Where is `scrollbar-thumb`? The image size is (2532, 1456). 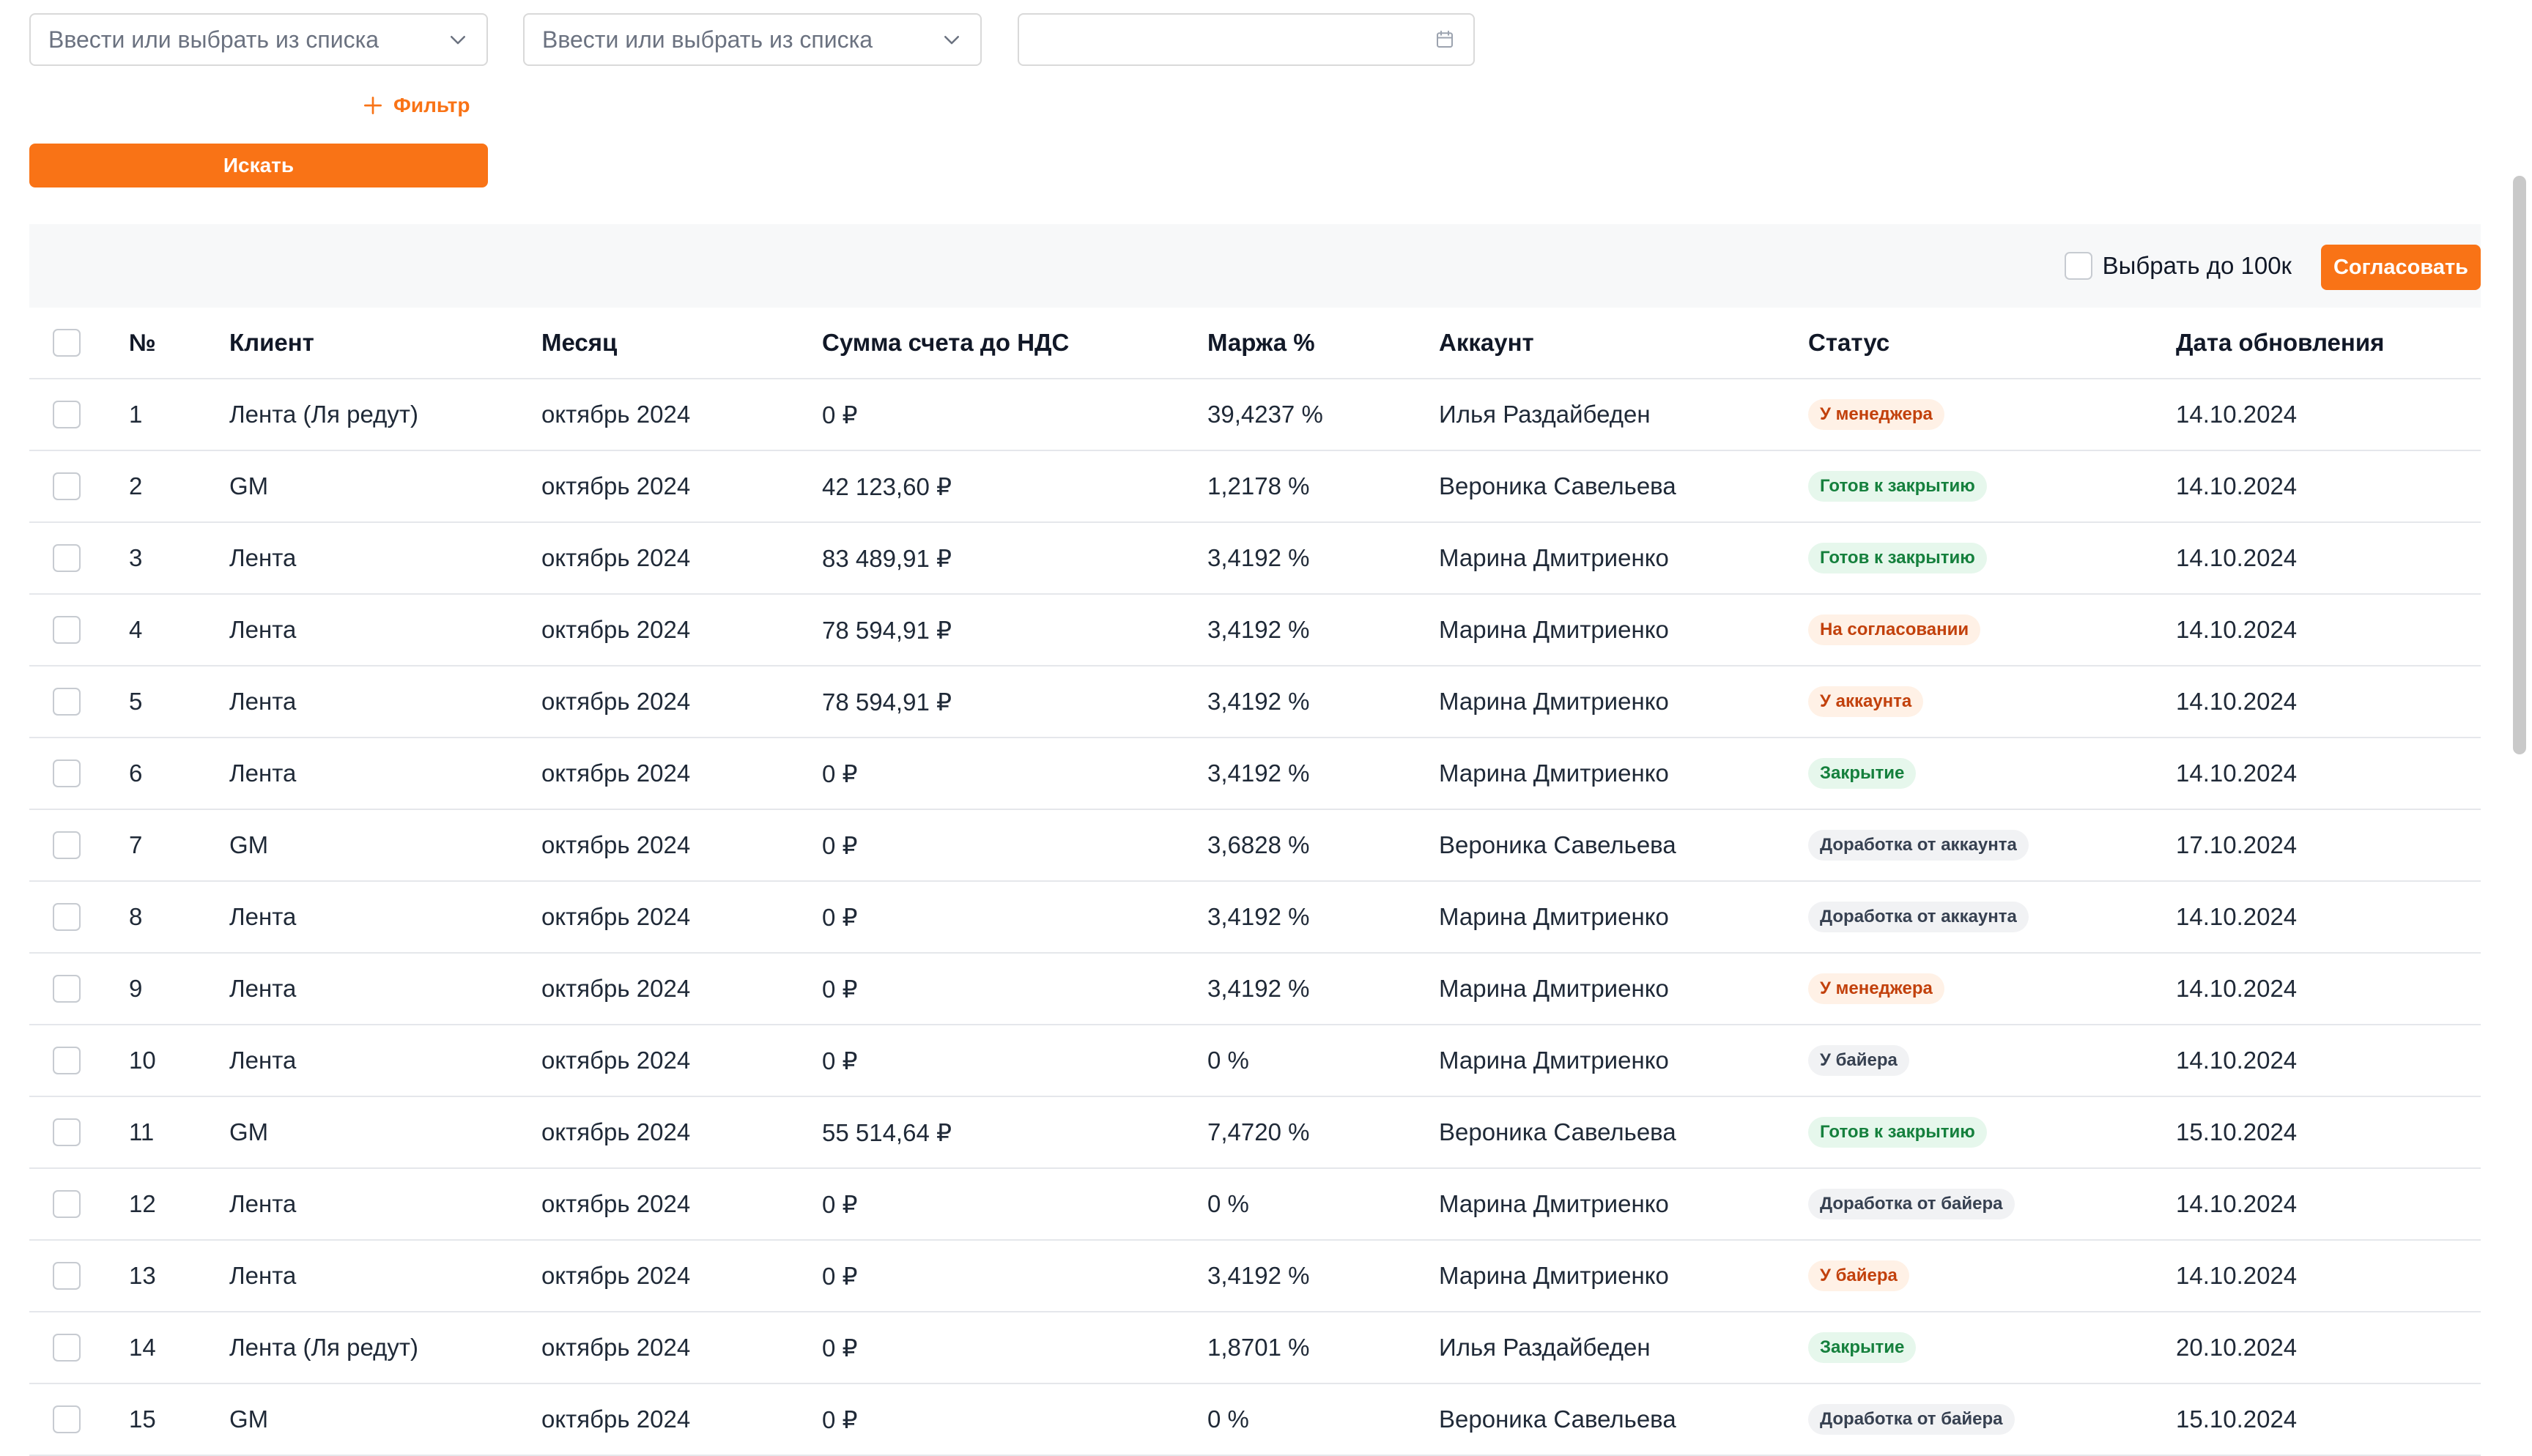 scrollbar-thumb is located at coordinates (2519, 465).